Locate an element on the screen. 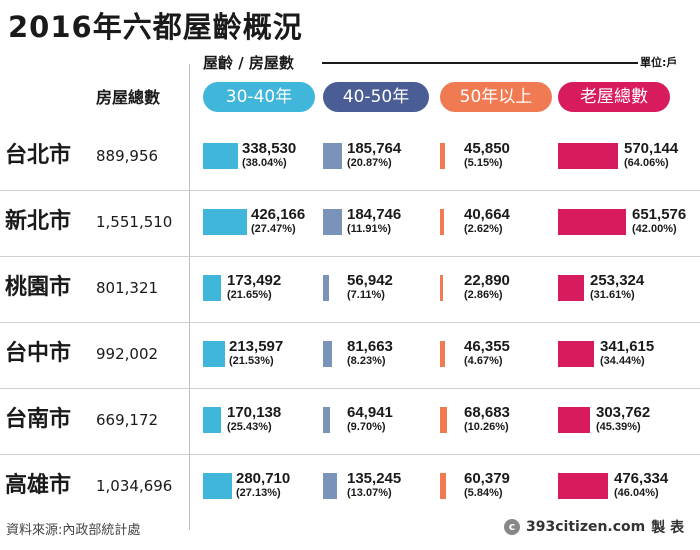 The width and height of the screenshot is (700, 550). copyright-icon: c is located at coordinates (512, 527).